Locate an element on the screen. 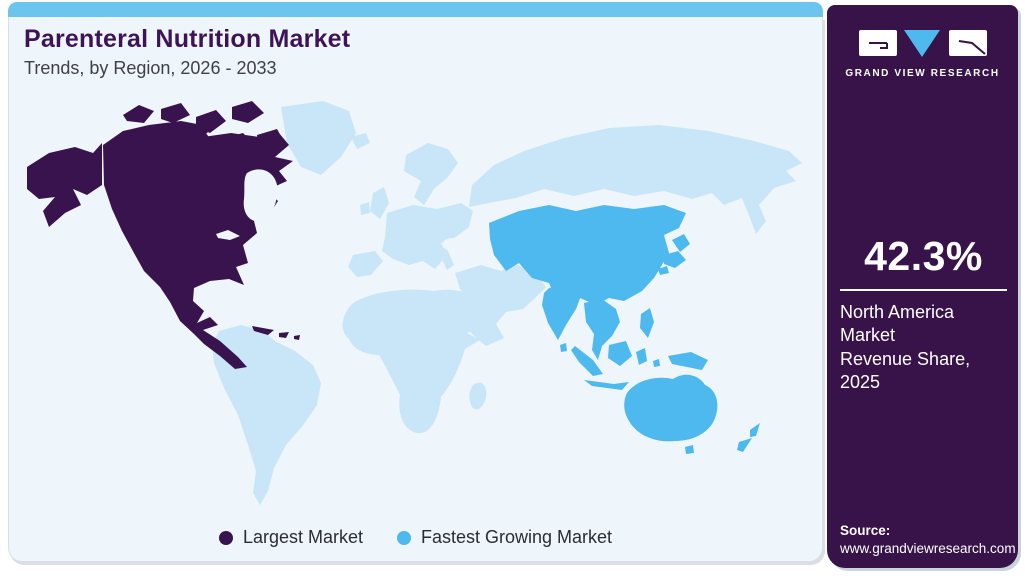 This screenshot has width=1025, height=576. region-europe is located at coordinates (410, 205).